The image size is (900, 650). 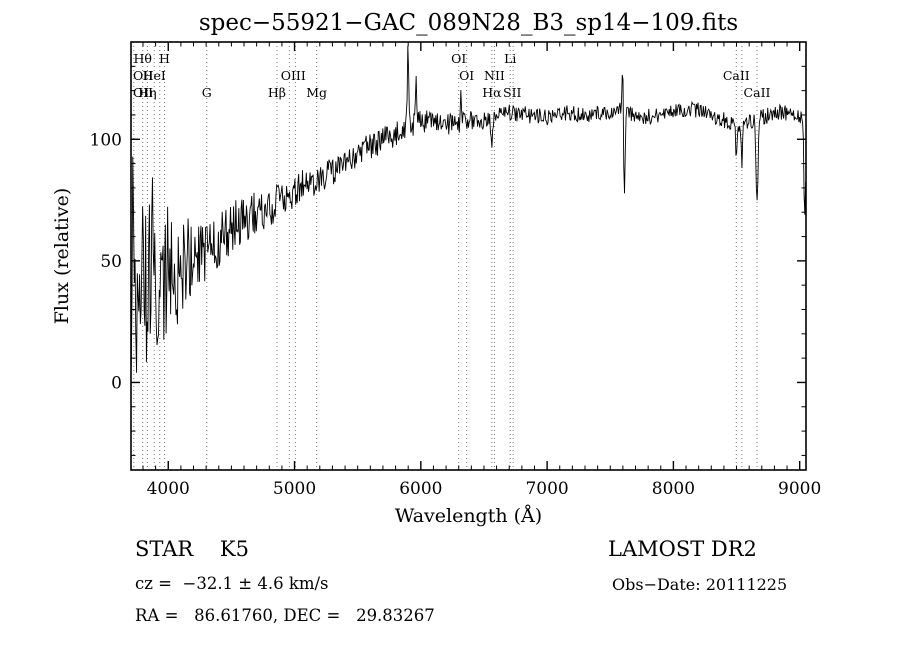 I want to click on x-tick-label: 5000, so click(x=294, y=489).